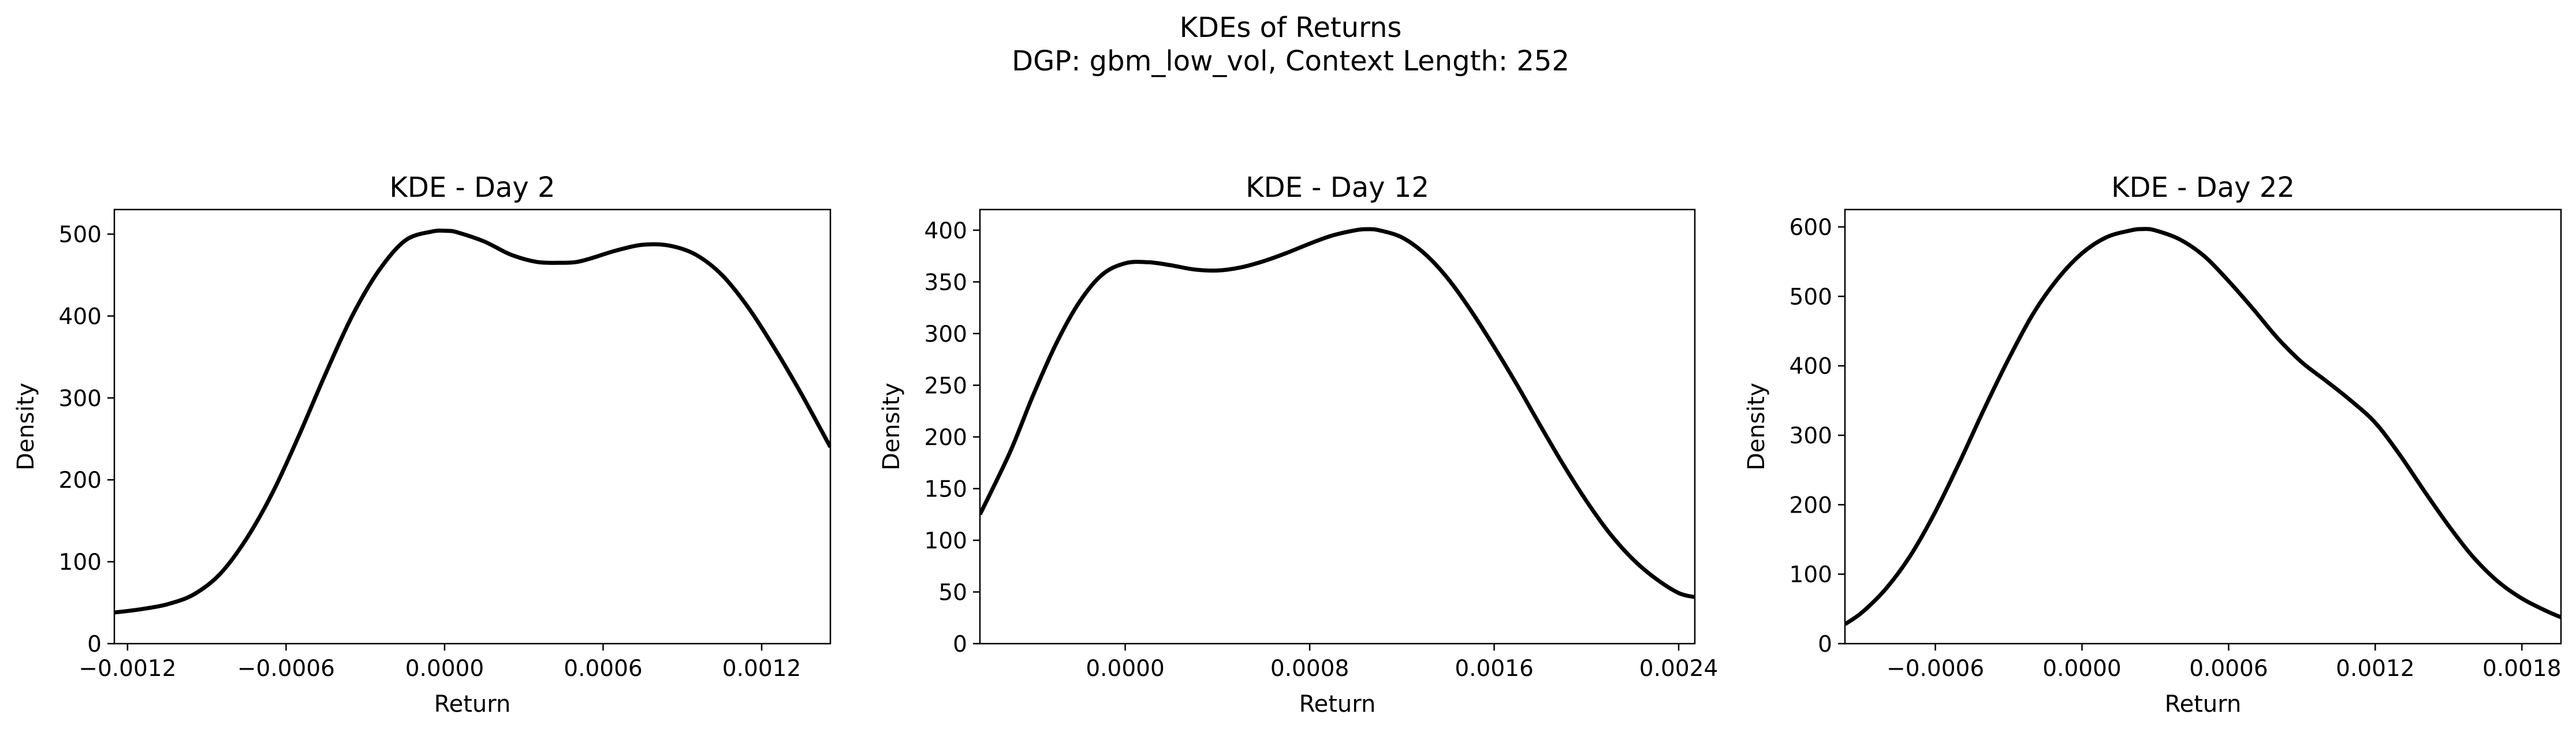 The width and height of the screenshot is (2576, 736). Describe the element at coordinates (1678, 669) in the screenshot. I see `x-tick-label: 0.0024` at that location.